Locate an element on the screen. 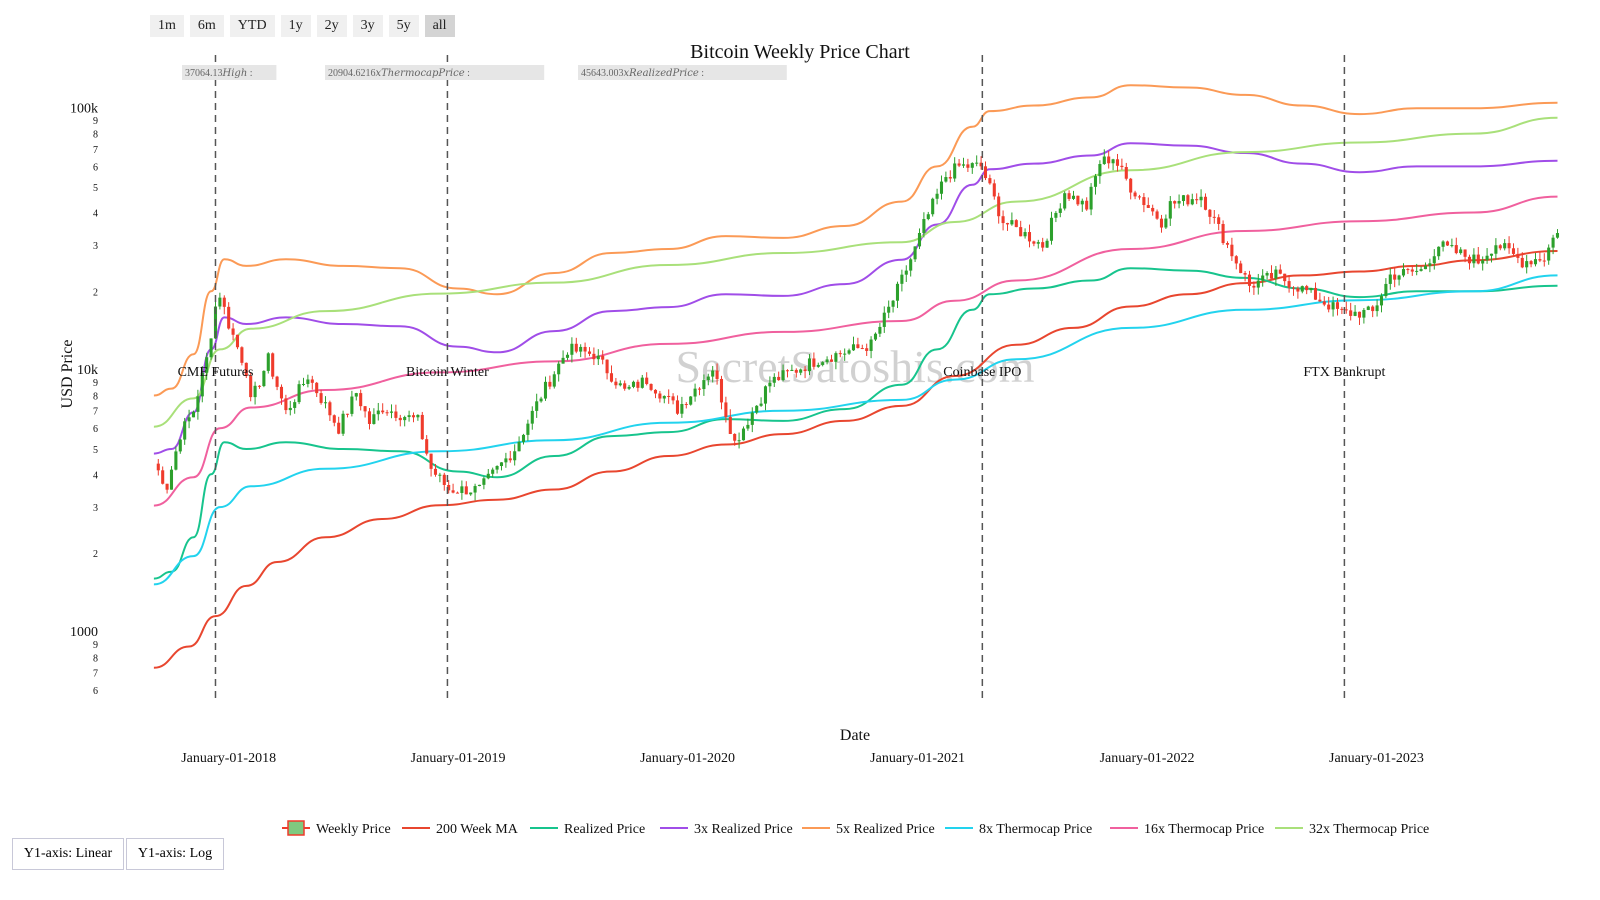 This screenshot has height=900, width=1600. legend-item-5x-realized-price: 5x Realized Price is located at coordinates (868, 829).